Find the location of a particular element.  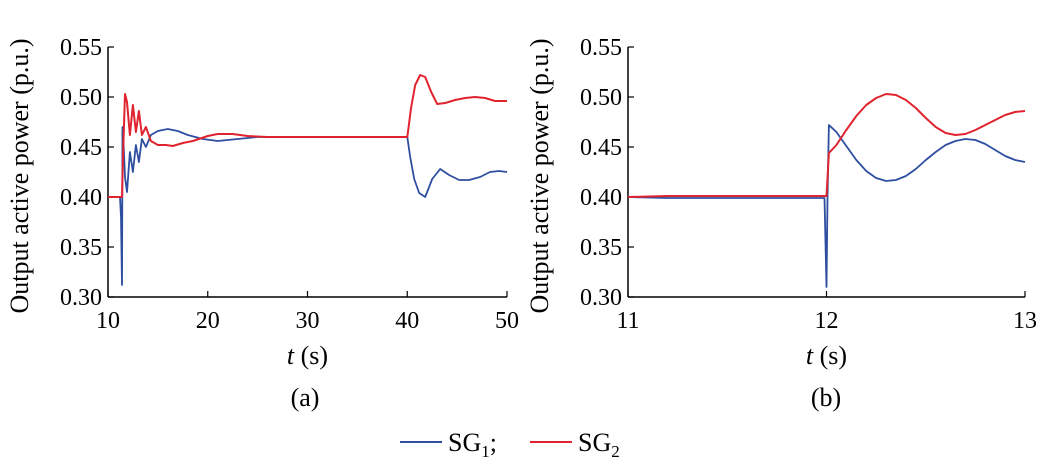

x-tick-label: 40 is located at coordinates (407, 321).